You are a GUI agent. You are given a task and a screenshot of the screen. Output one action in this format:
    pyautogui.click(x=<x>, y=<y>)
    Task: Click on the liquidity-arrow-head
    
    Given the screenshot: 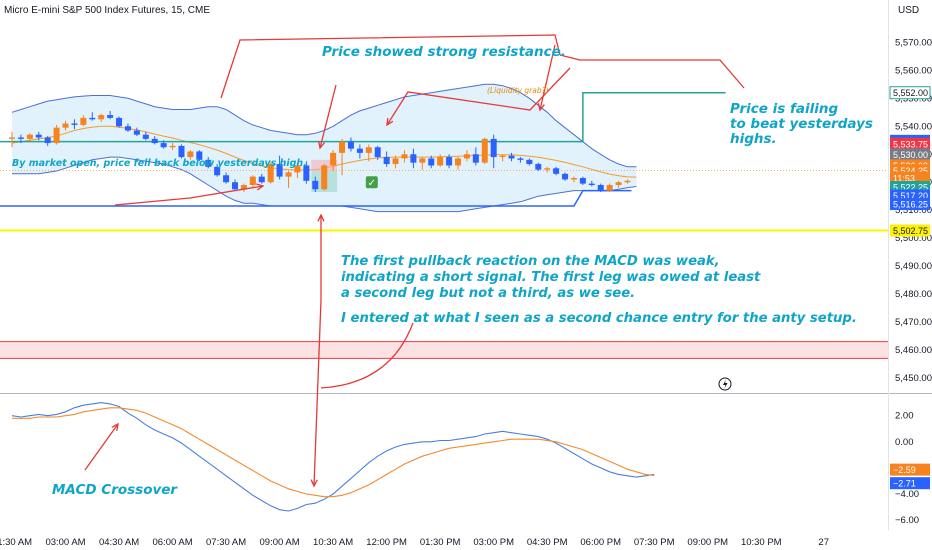 What is the action you would take?
    pyautogui.click(x=541, y=107)
    